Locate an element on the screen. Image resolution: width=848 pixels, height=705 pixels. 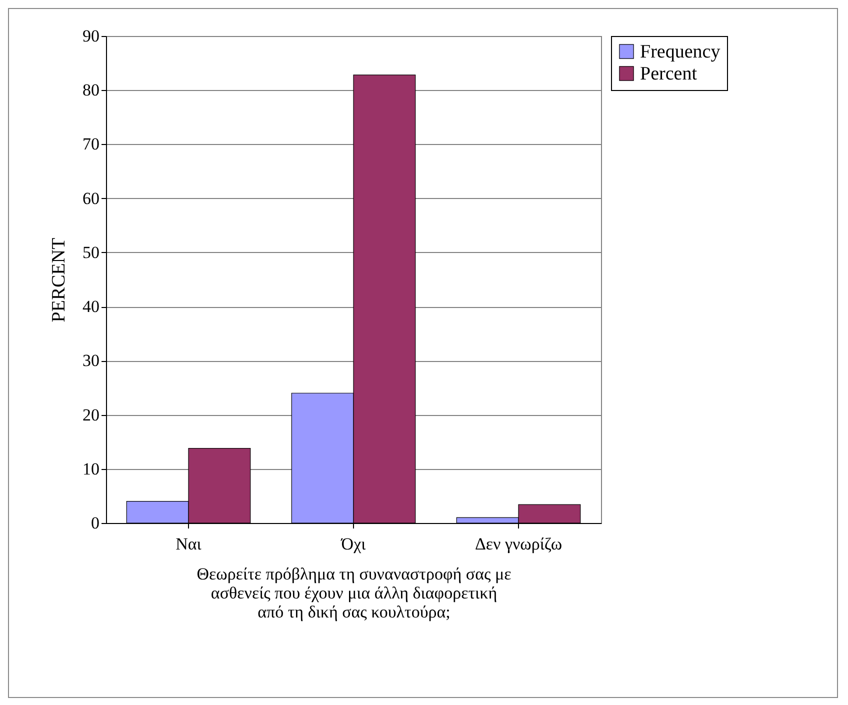
y-tick-label: 60 is located at coordinates (91, 198).